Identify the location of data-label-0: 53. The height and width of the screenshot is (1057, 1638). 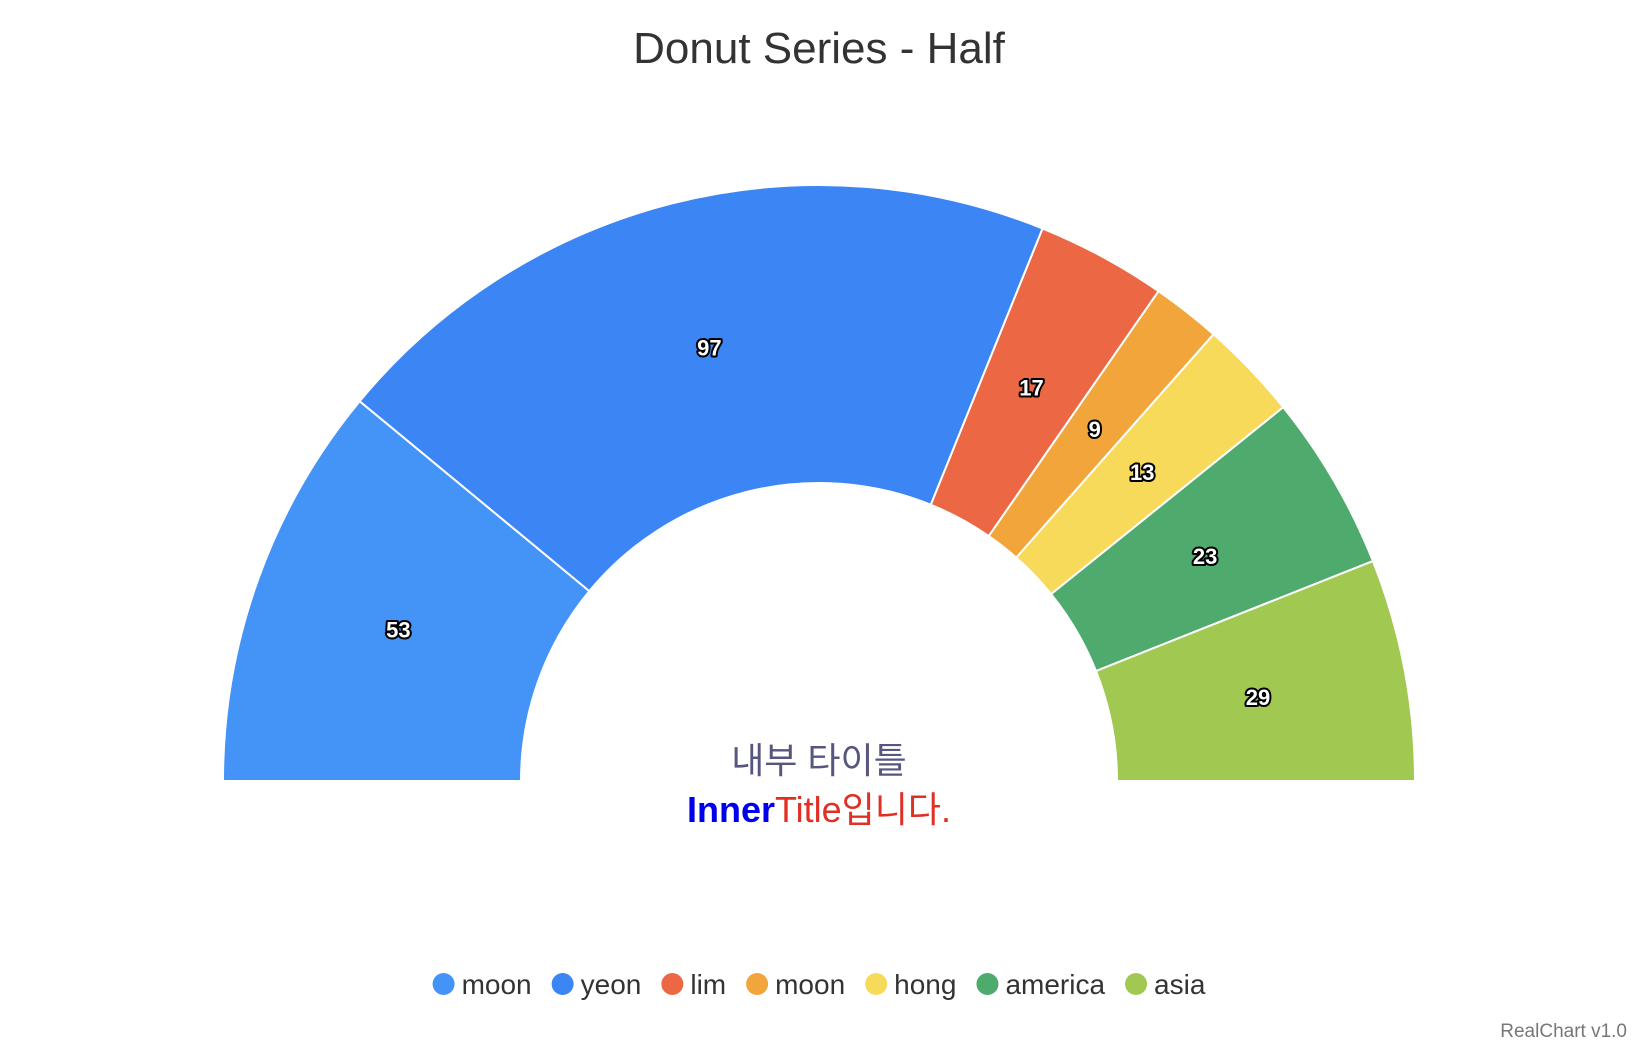
(398, 630).